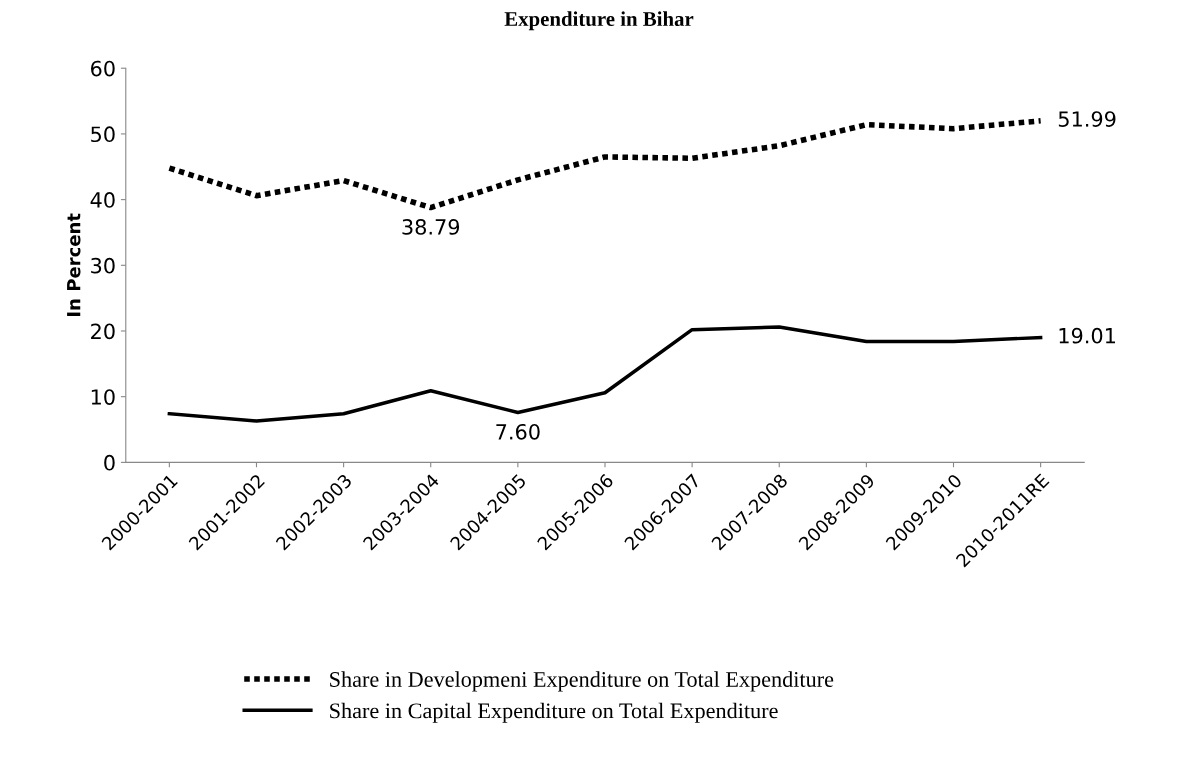 This screenshot has height=758, width=1198. What do you see at coordinates (554, 712) in the screenshot?
I see `legend-label: Share in Capital Expenditure on Total Expenditure` at bounding box center [554, 712].